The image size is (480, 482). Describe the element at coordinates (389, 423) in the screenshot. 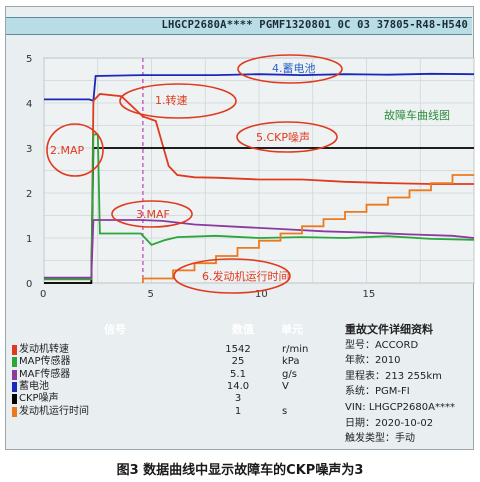

I see `info-date: 日期：2020-10-02` at that location.